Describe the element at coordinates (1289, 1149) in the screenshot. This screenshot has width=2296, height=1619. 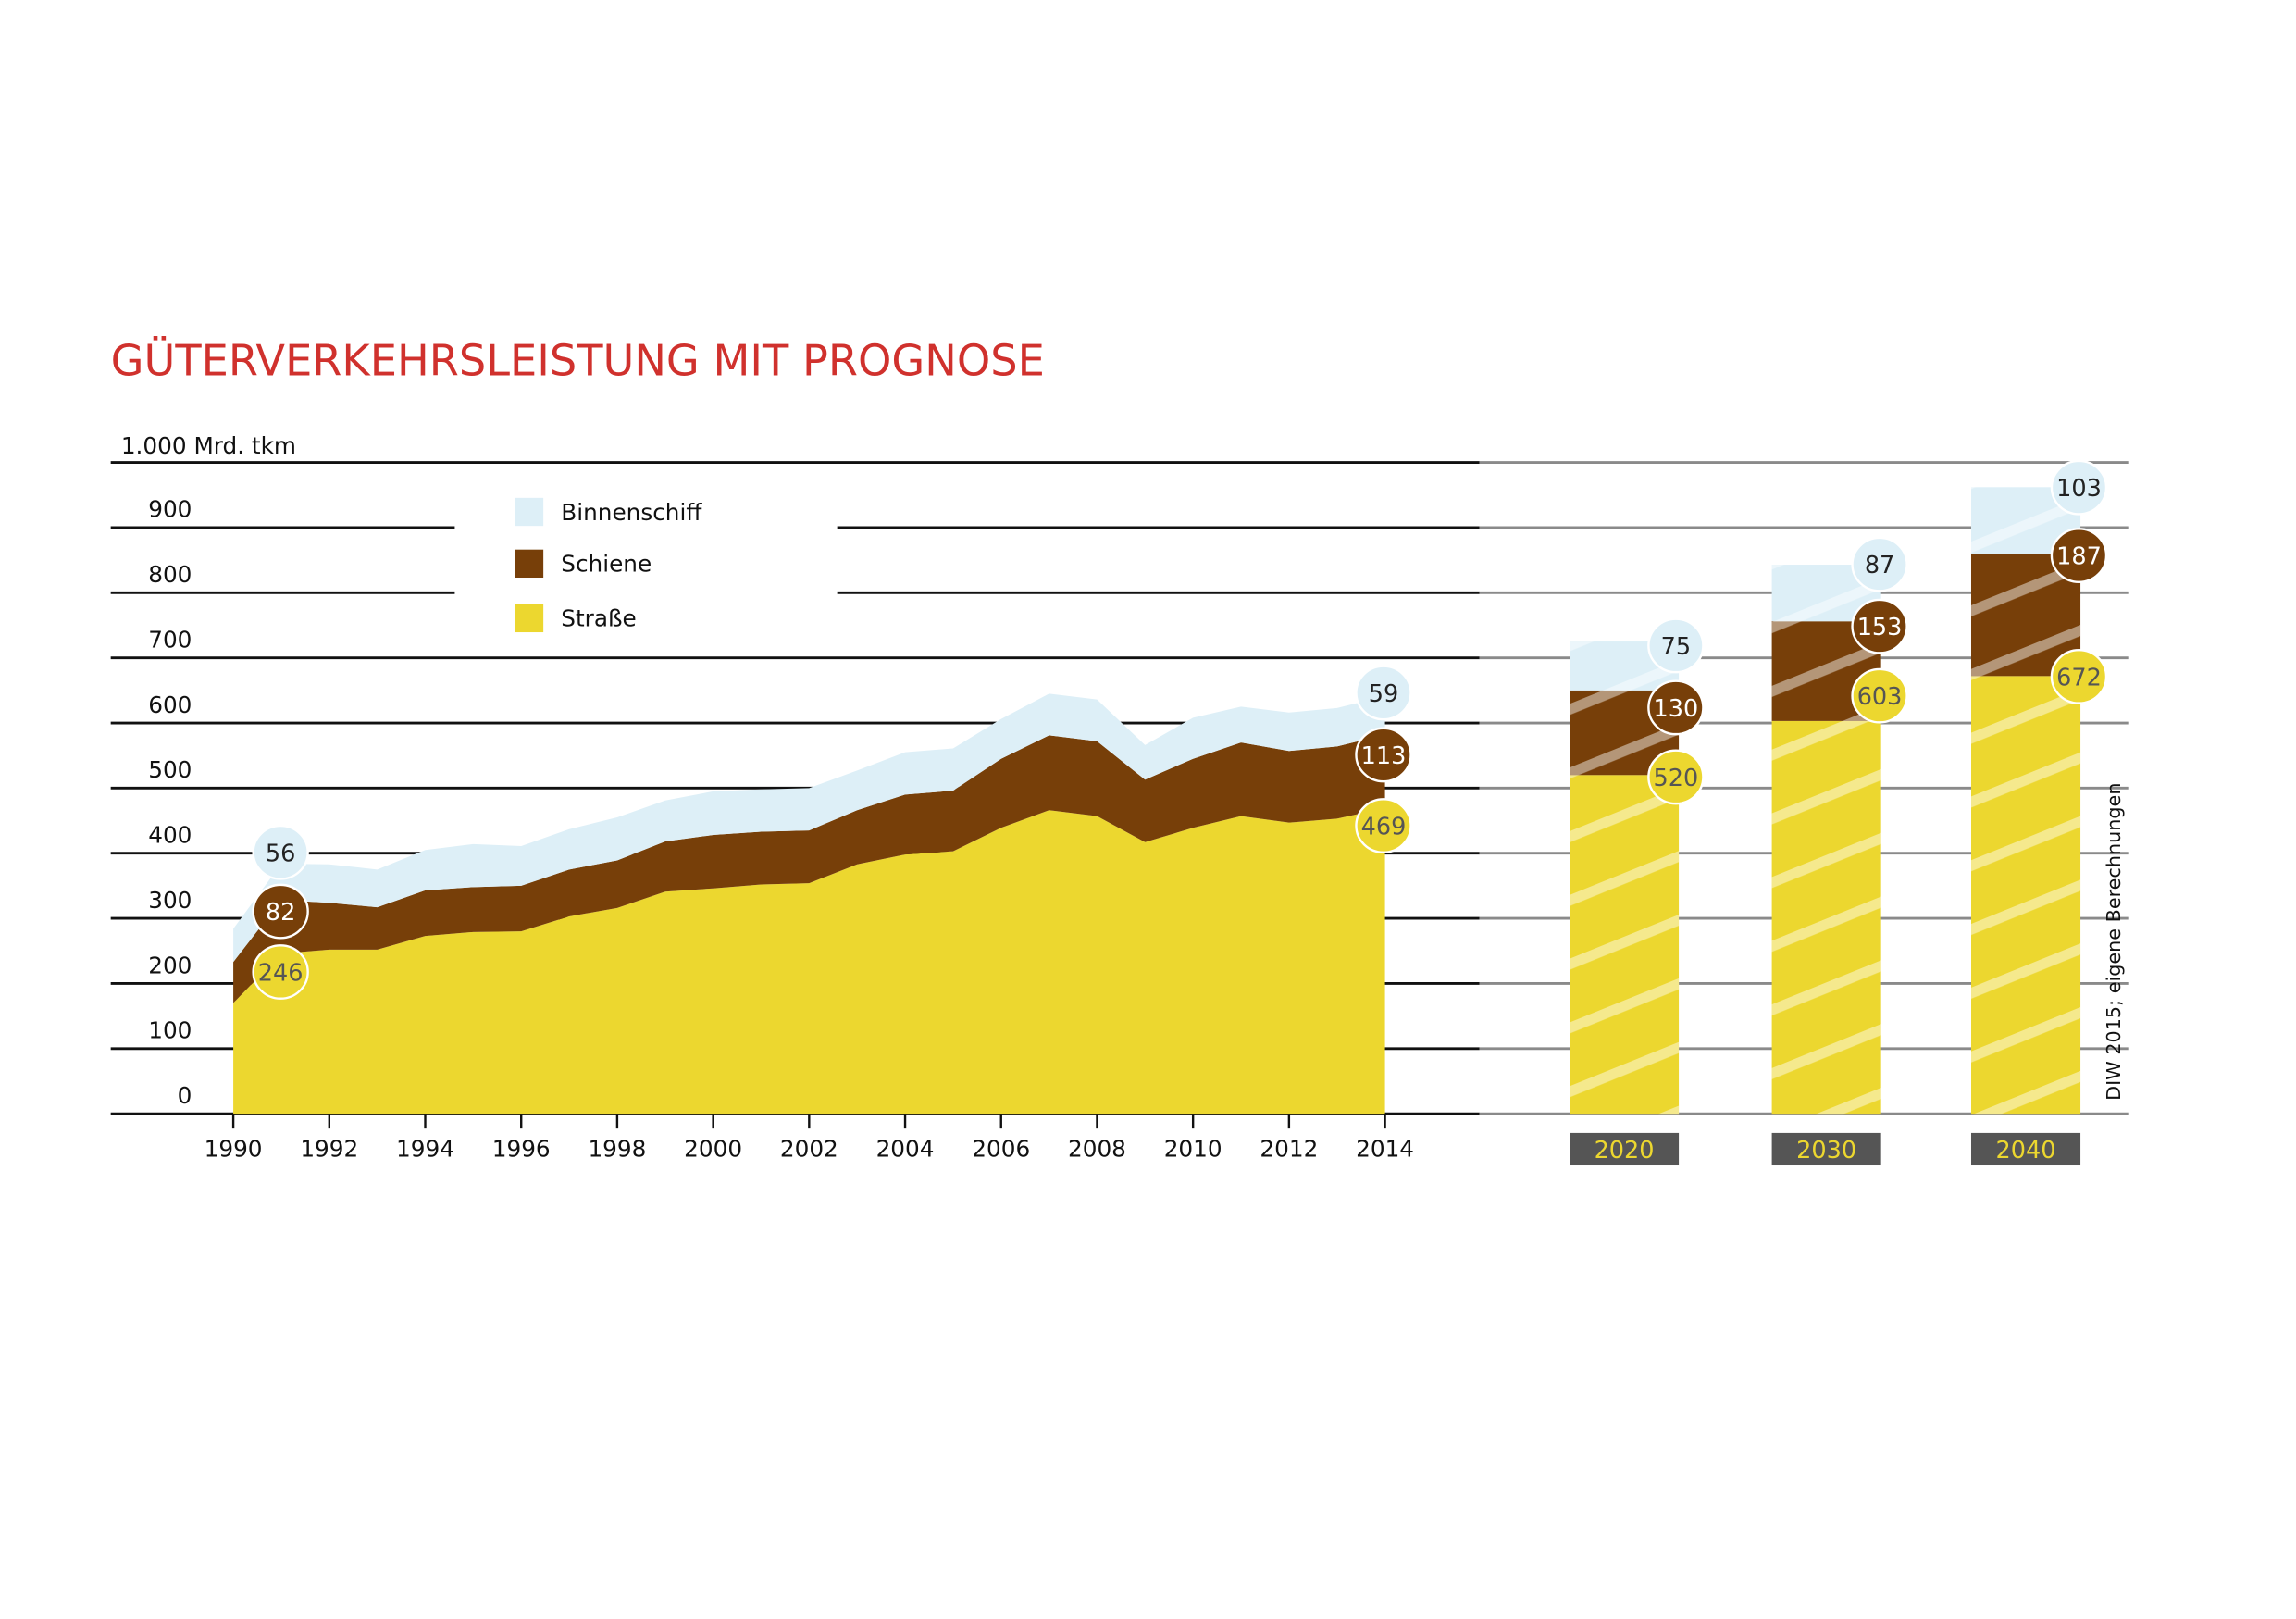
I see `x-tick-label: 2012` at that location.